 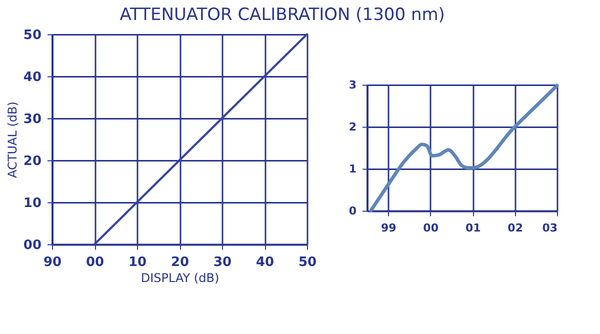 What do you see at coordinates (265, 262) in the screenshot?
I see `x-tick-label: 40` at bounding box center [265, 262].